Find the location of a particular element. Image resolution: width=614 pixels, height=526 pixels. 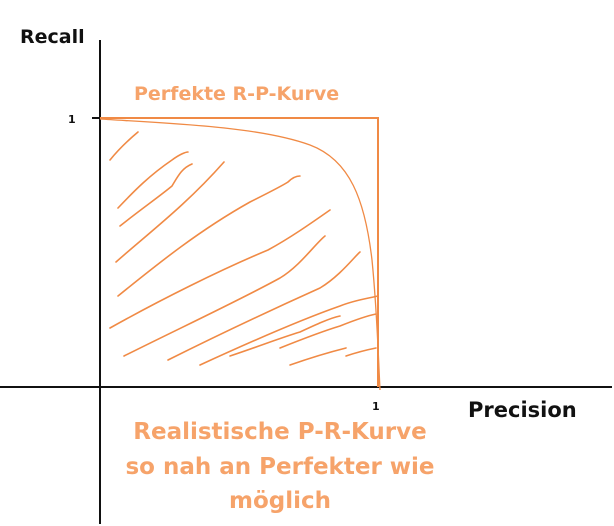

x-axis-label: Precision is located at coordinates (522, 410).